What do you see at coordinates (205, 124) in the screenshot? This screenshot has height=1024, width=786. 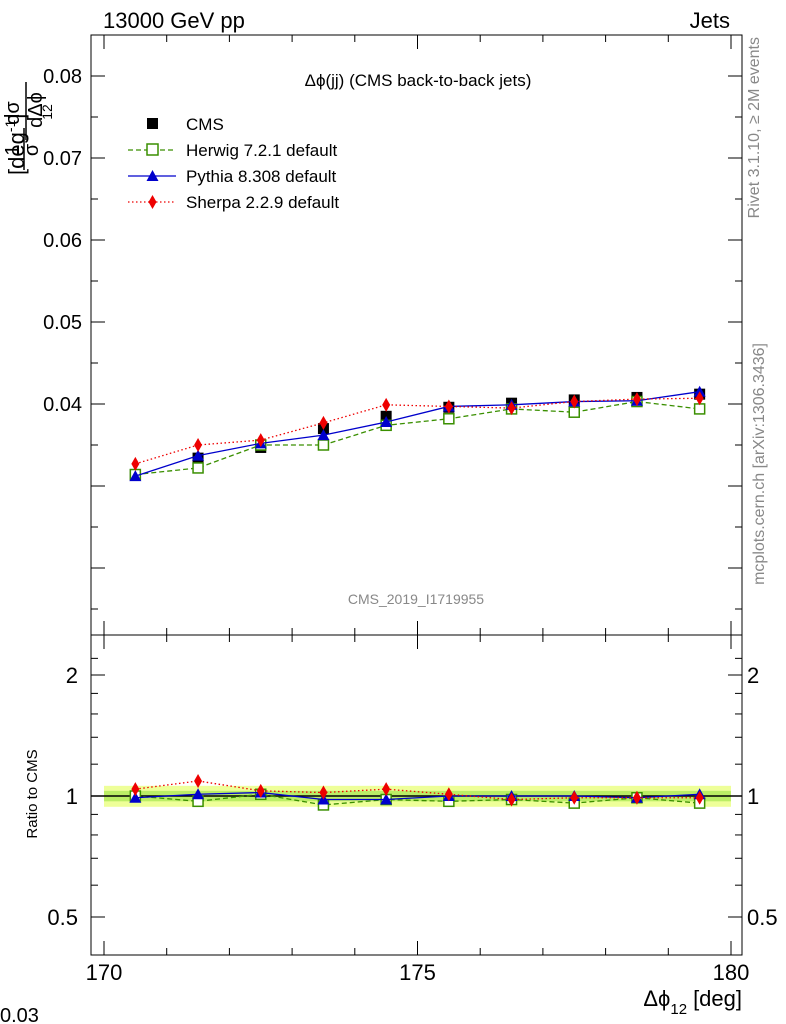 I see `legend-label-cms: CMS` at bounding box center [205, 124].